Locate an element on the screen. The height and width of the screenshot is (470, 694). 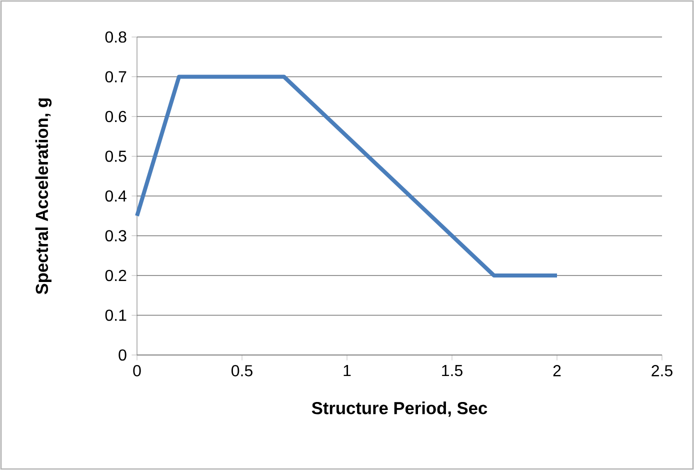
y-tick-label: 0 is located at coordinates (122, 355).